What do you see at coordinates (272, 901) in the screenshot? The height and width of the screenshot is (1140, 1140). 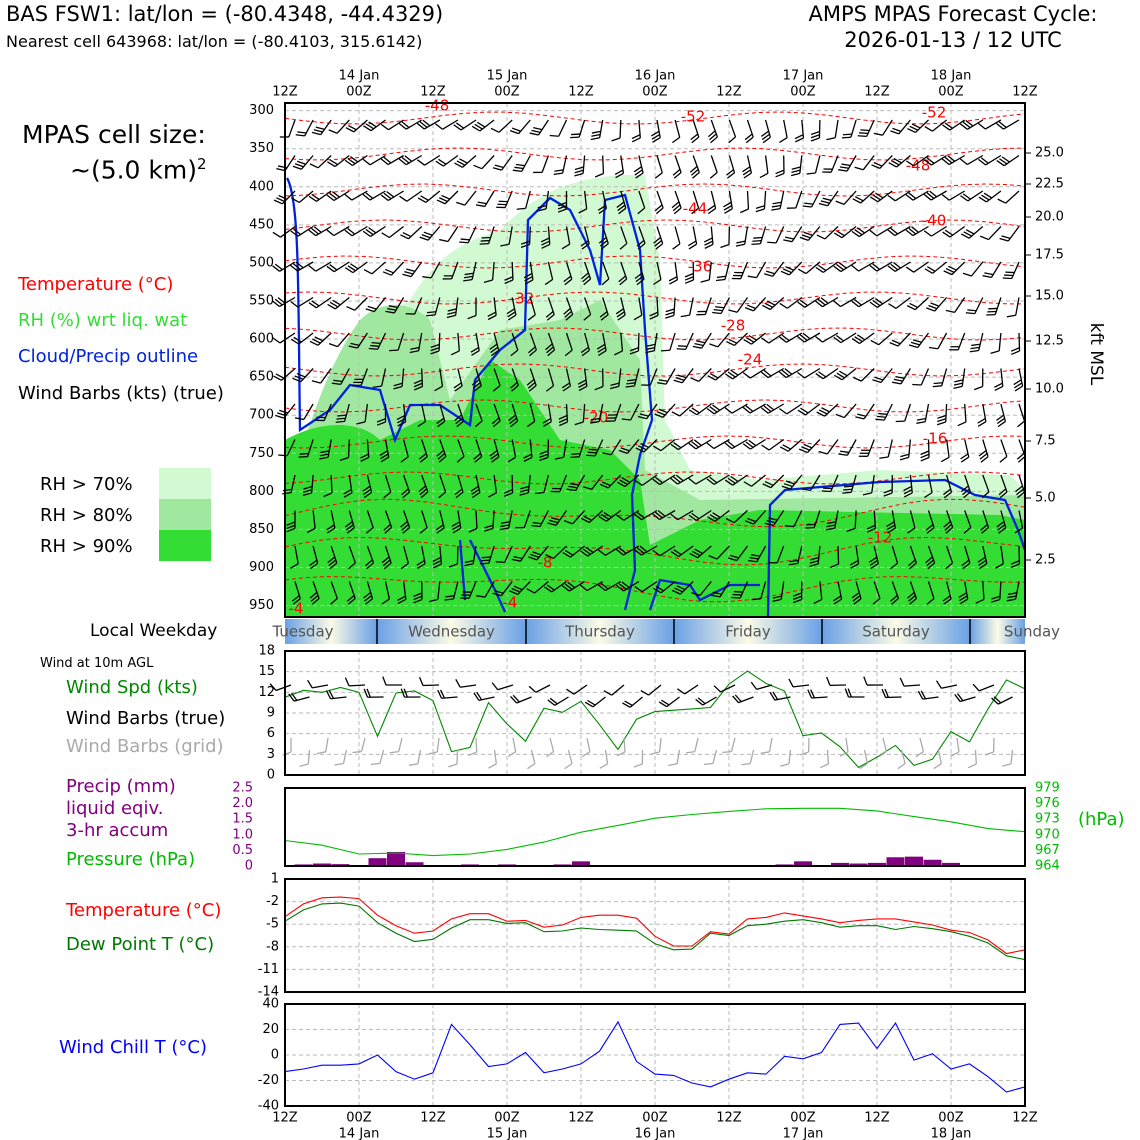 I see `temp-ytick-1: -2` at bounding box center [272, 901].